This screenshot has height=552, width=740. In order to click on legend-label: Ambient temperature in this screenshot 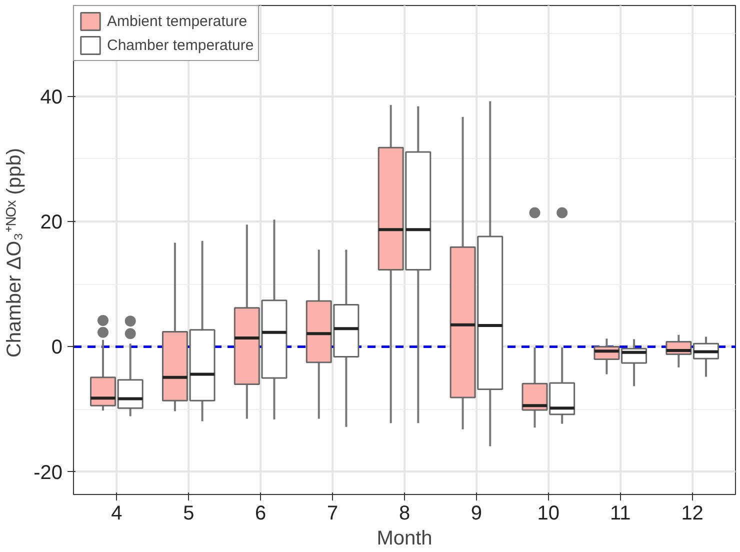, I will do `click(177, 21)`.